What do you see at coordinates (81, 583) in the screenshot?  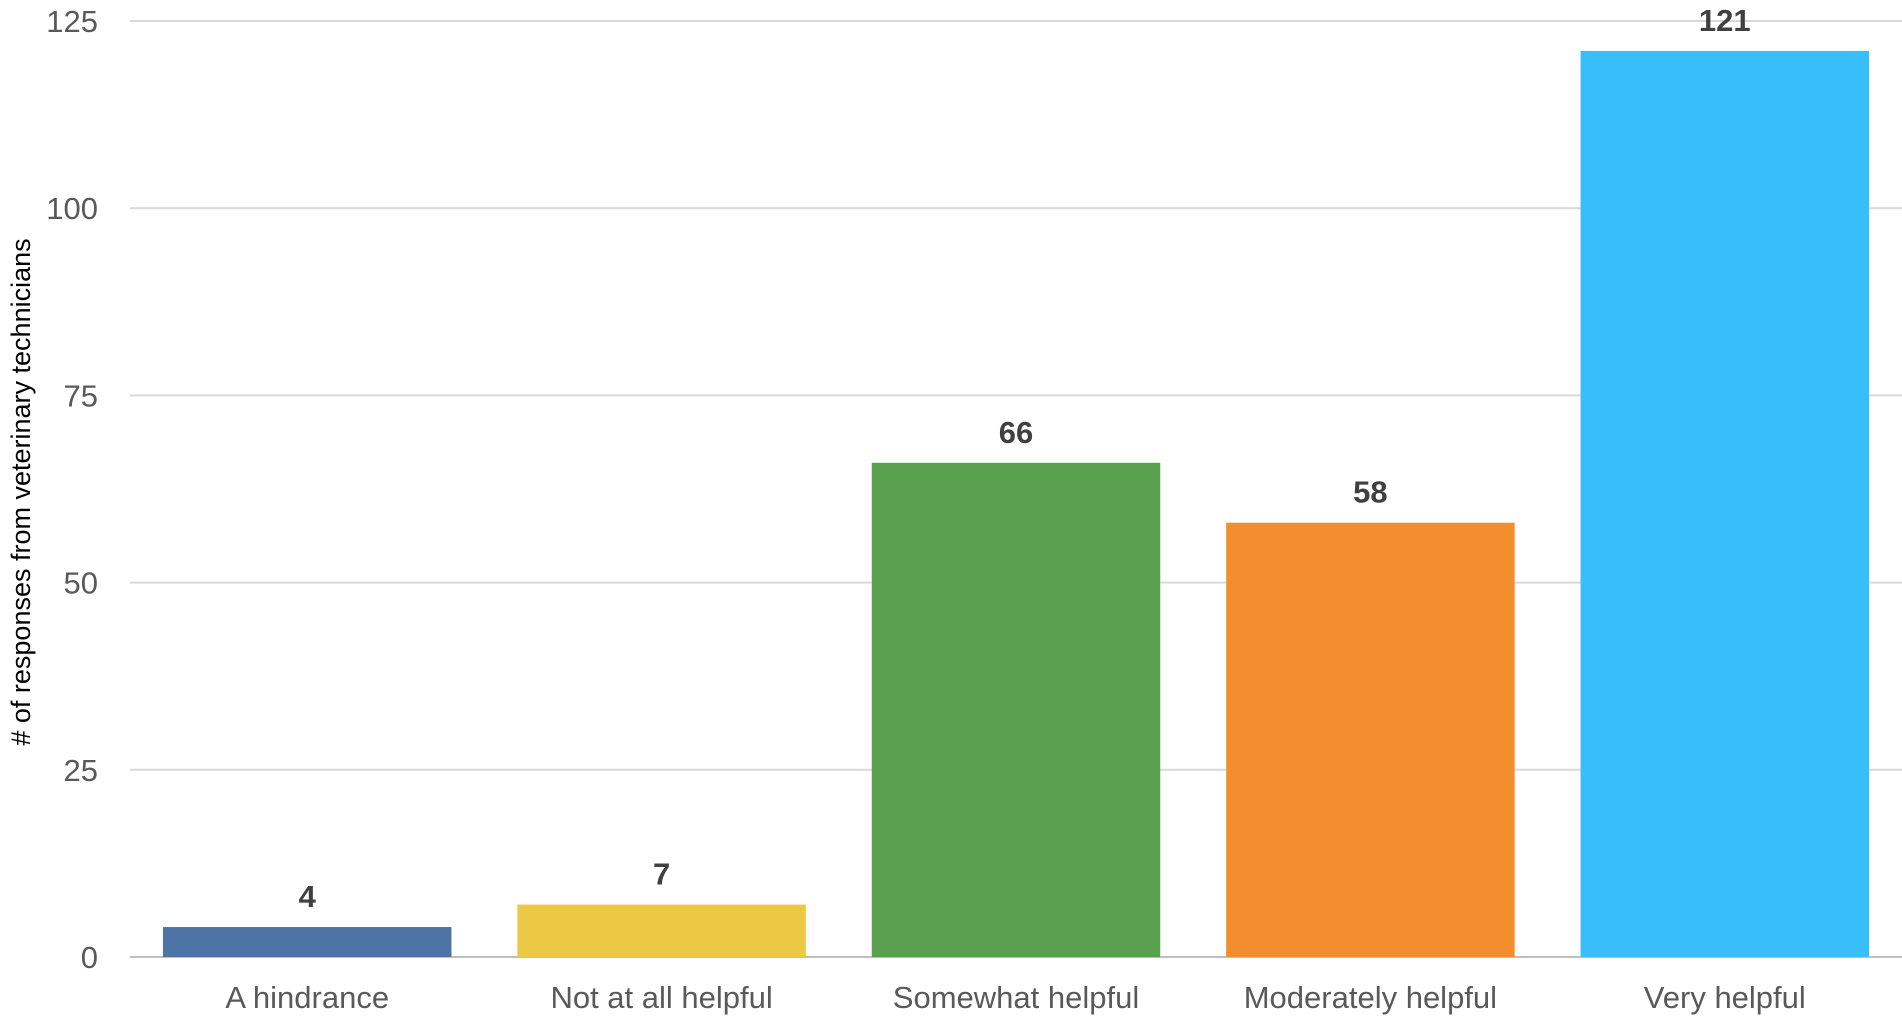 I see `y-tick-label: 50` at bounding box center [81, 583].